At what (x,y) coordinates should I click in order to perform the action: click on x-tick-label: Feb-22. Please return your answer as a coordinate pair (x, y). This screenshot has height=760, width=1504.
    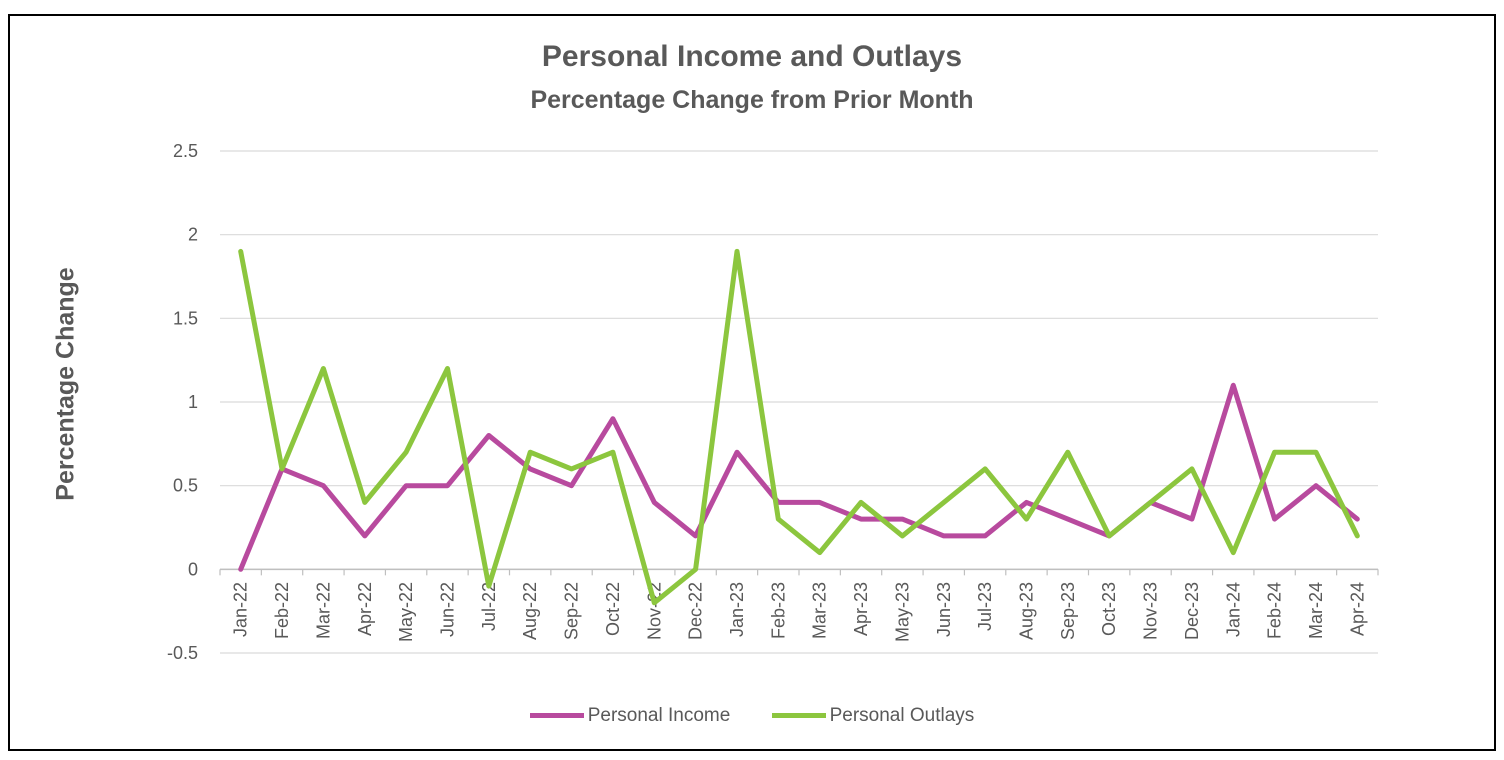
    Looking at the image, I should click on (282, 610).